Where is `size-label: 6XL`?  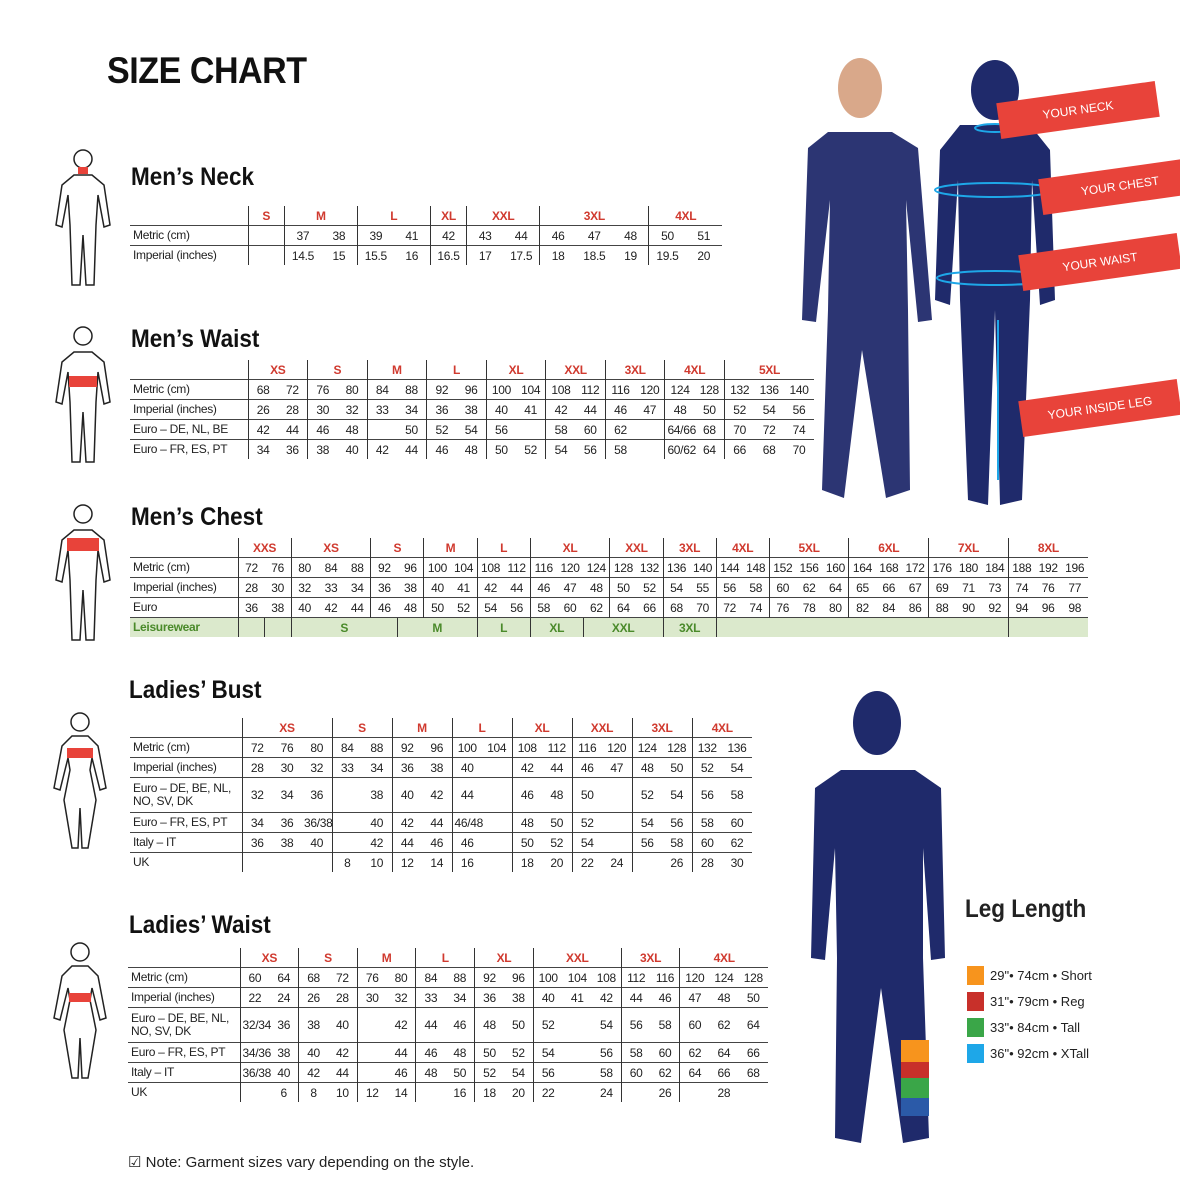
size-label: 6XL is located at coordinates (888, 548).